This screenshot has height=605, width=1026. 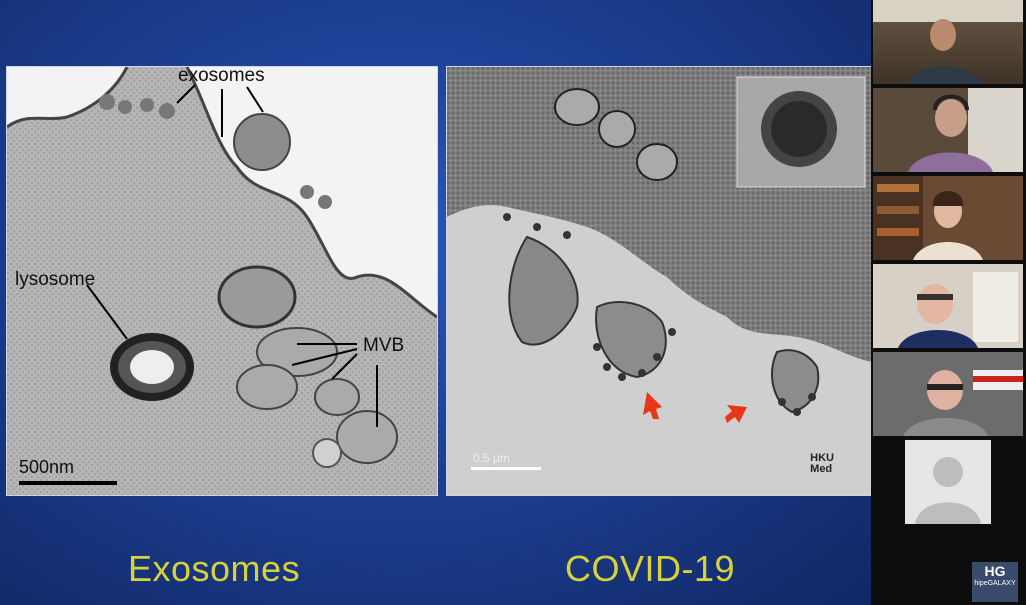 I want to click on pointer-arrows, so click(x=695, y=407).